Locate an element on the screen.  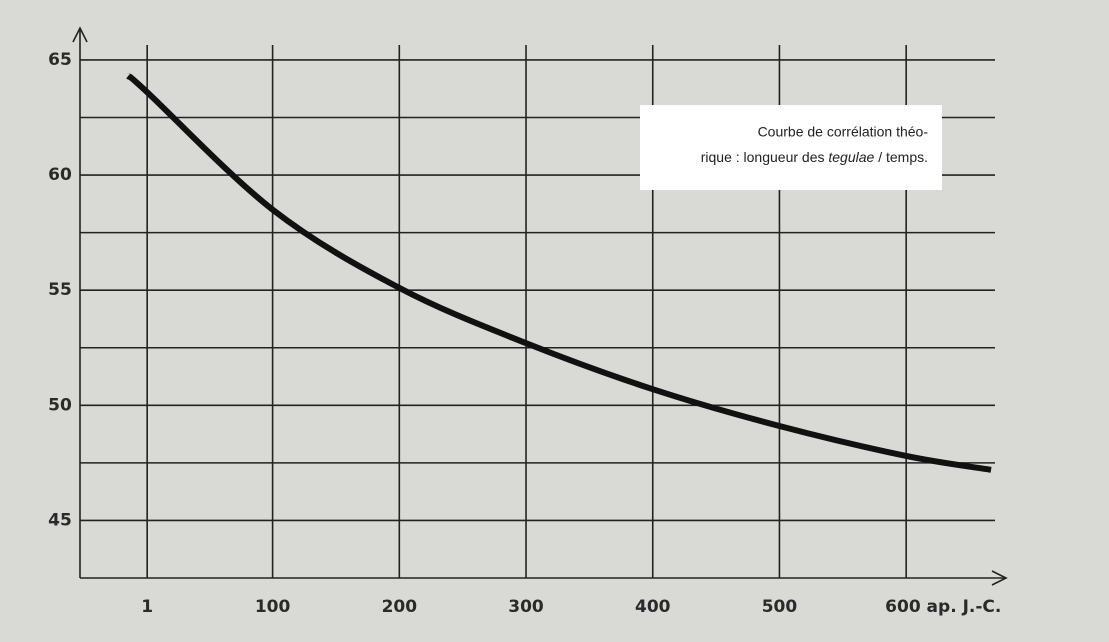
x-axis-arrow is located at coordinates (999, 578).